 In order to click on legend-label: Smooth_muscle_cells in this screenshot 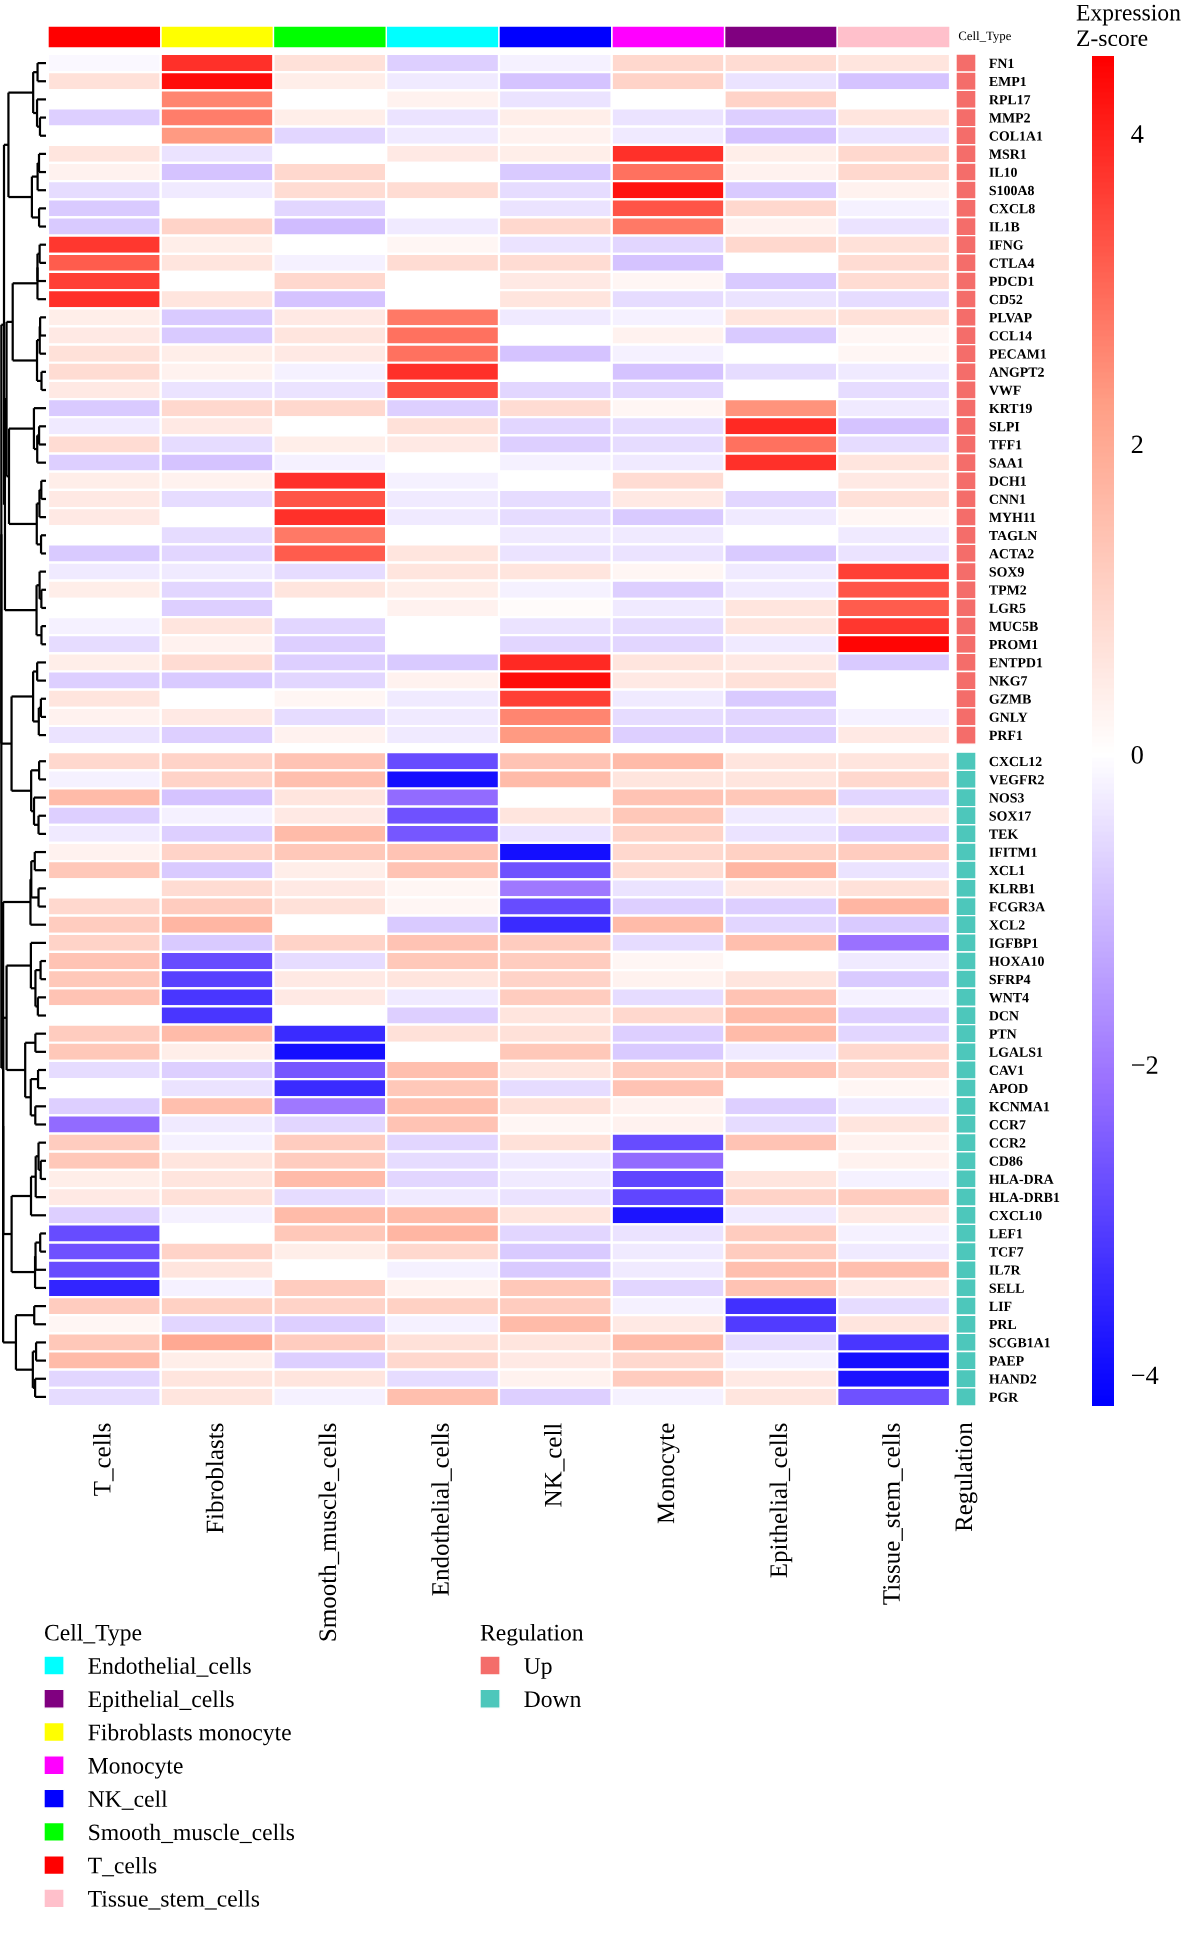, I will do `click(192, 1833)`.